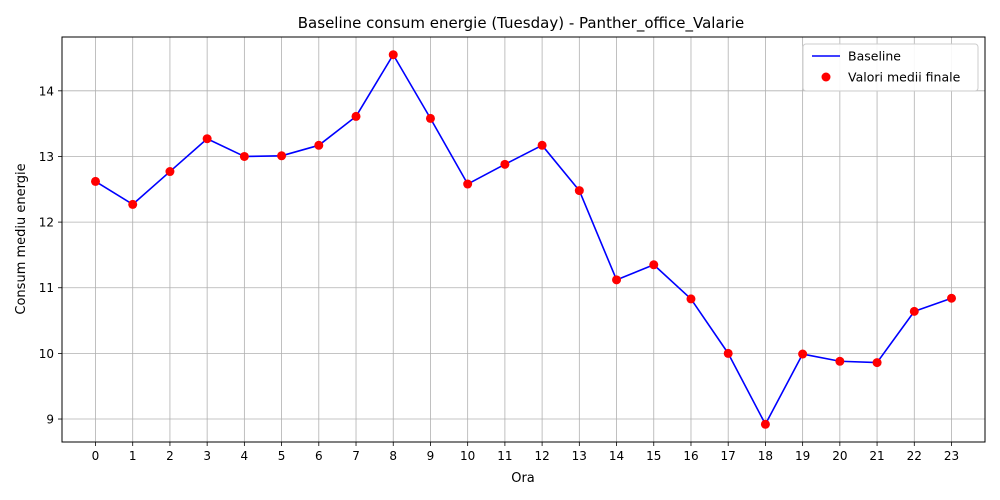 This screenshot has height=500, width=1000. Describe the element at coordinates (170, 456) in the screenshot. I see `x-tick-label: 2` at that location.